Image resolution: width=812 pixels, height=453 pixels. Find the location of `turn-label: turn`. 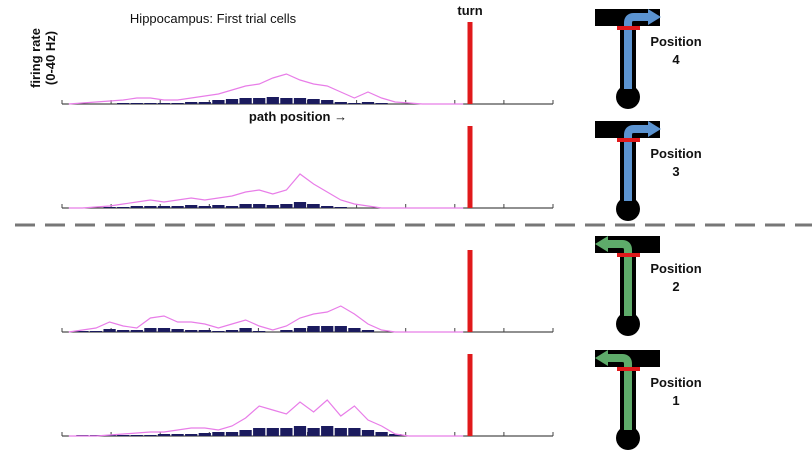

turn-label: turn is located at coordinates (469, 10).